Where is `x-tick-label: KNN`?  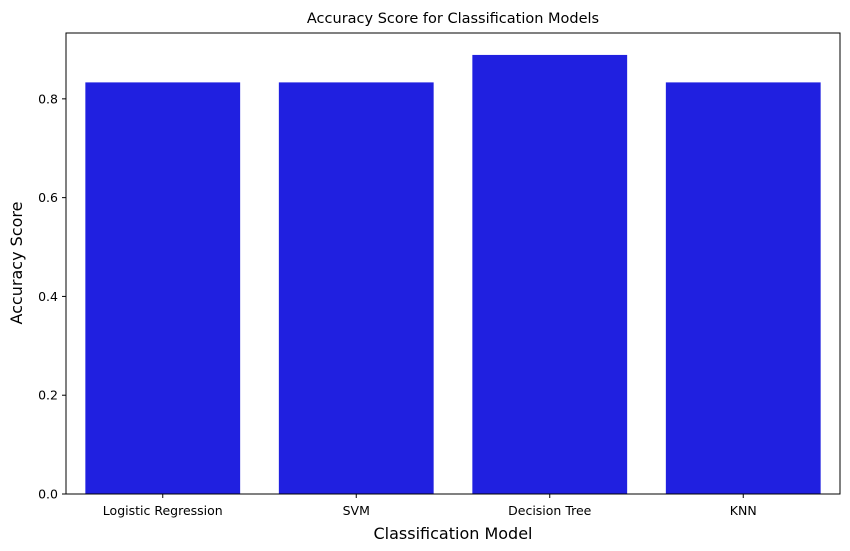
x-tick-label: KNN is located at coordinates (743, 510).